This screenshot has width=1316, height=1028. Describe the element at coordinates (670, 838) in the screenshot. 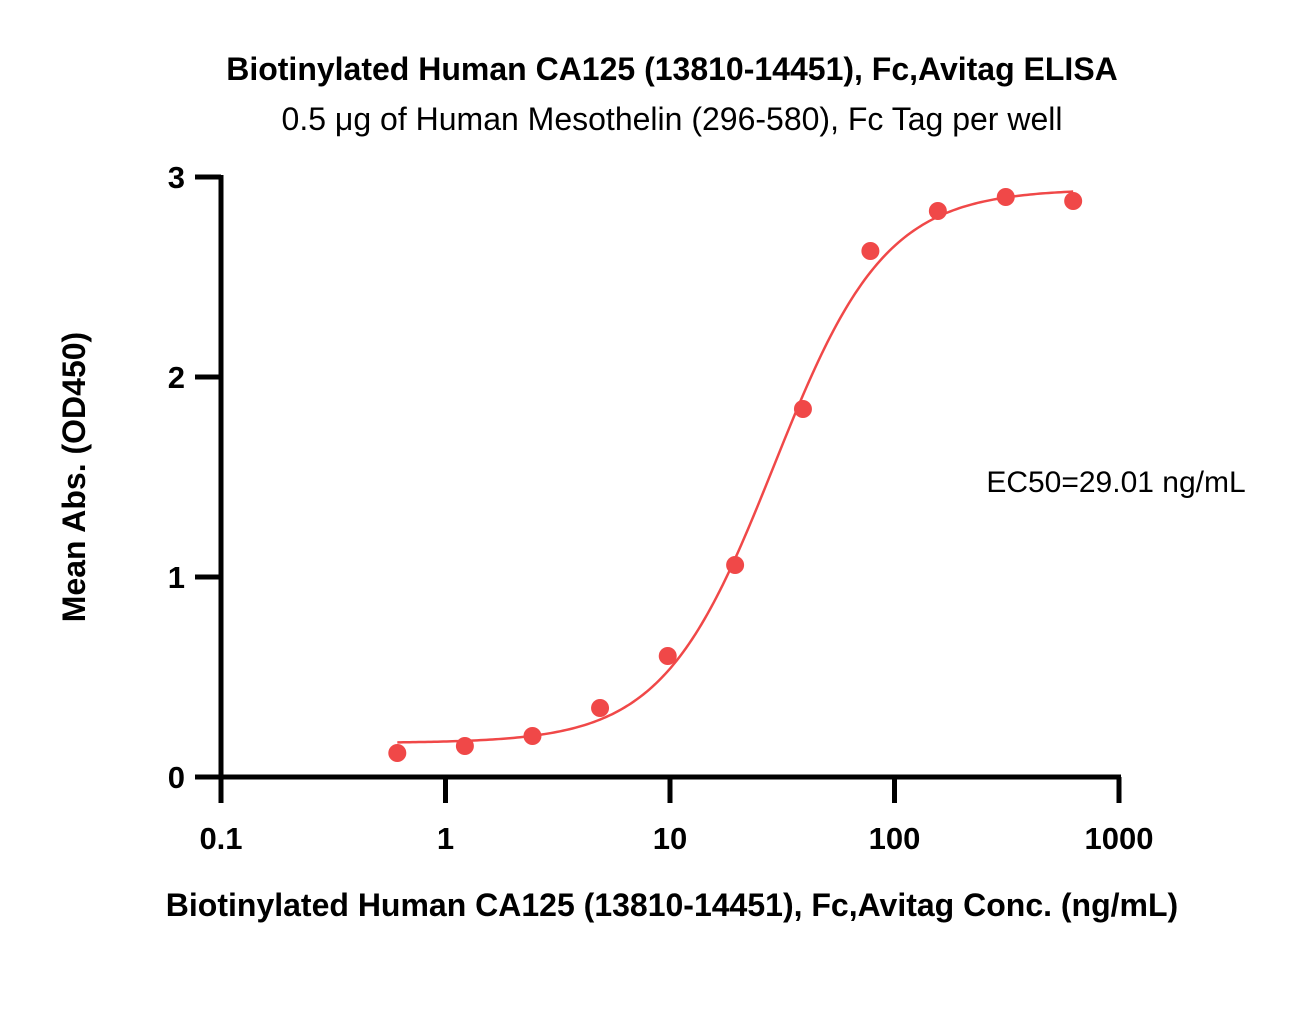

I see `x-tick-label: 10` at that location.